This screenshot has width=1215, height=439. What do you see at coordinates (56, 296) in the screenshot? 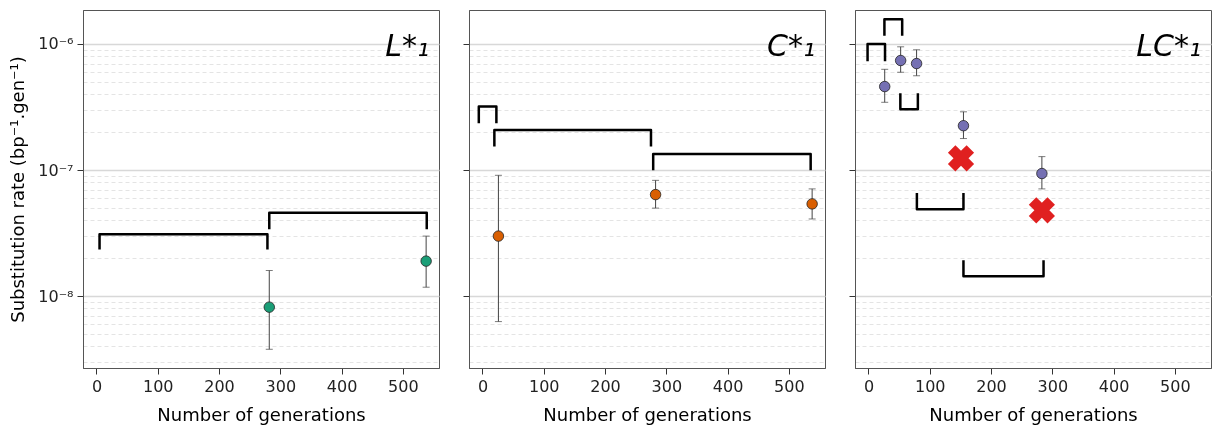
I see `y-tick-label: 10⁻⁸` at bounding box center [56, 296].